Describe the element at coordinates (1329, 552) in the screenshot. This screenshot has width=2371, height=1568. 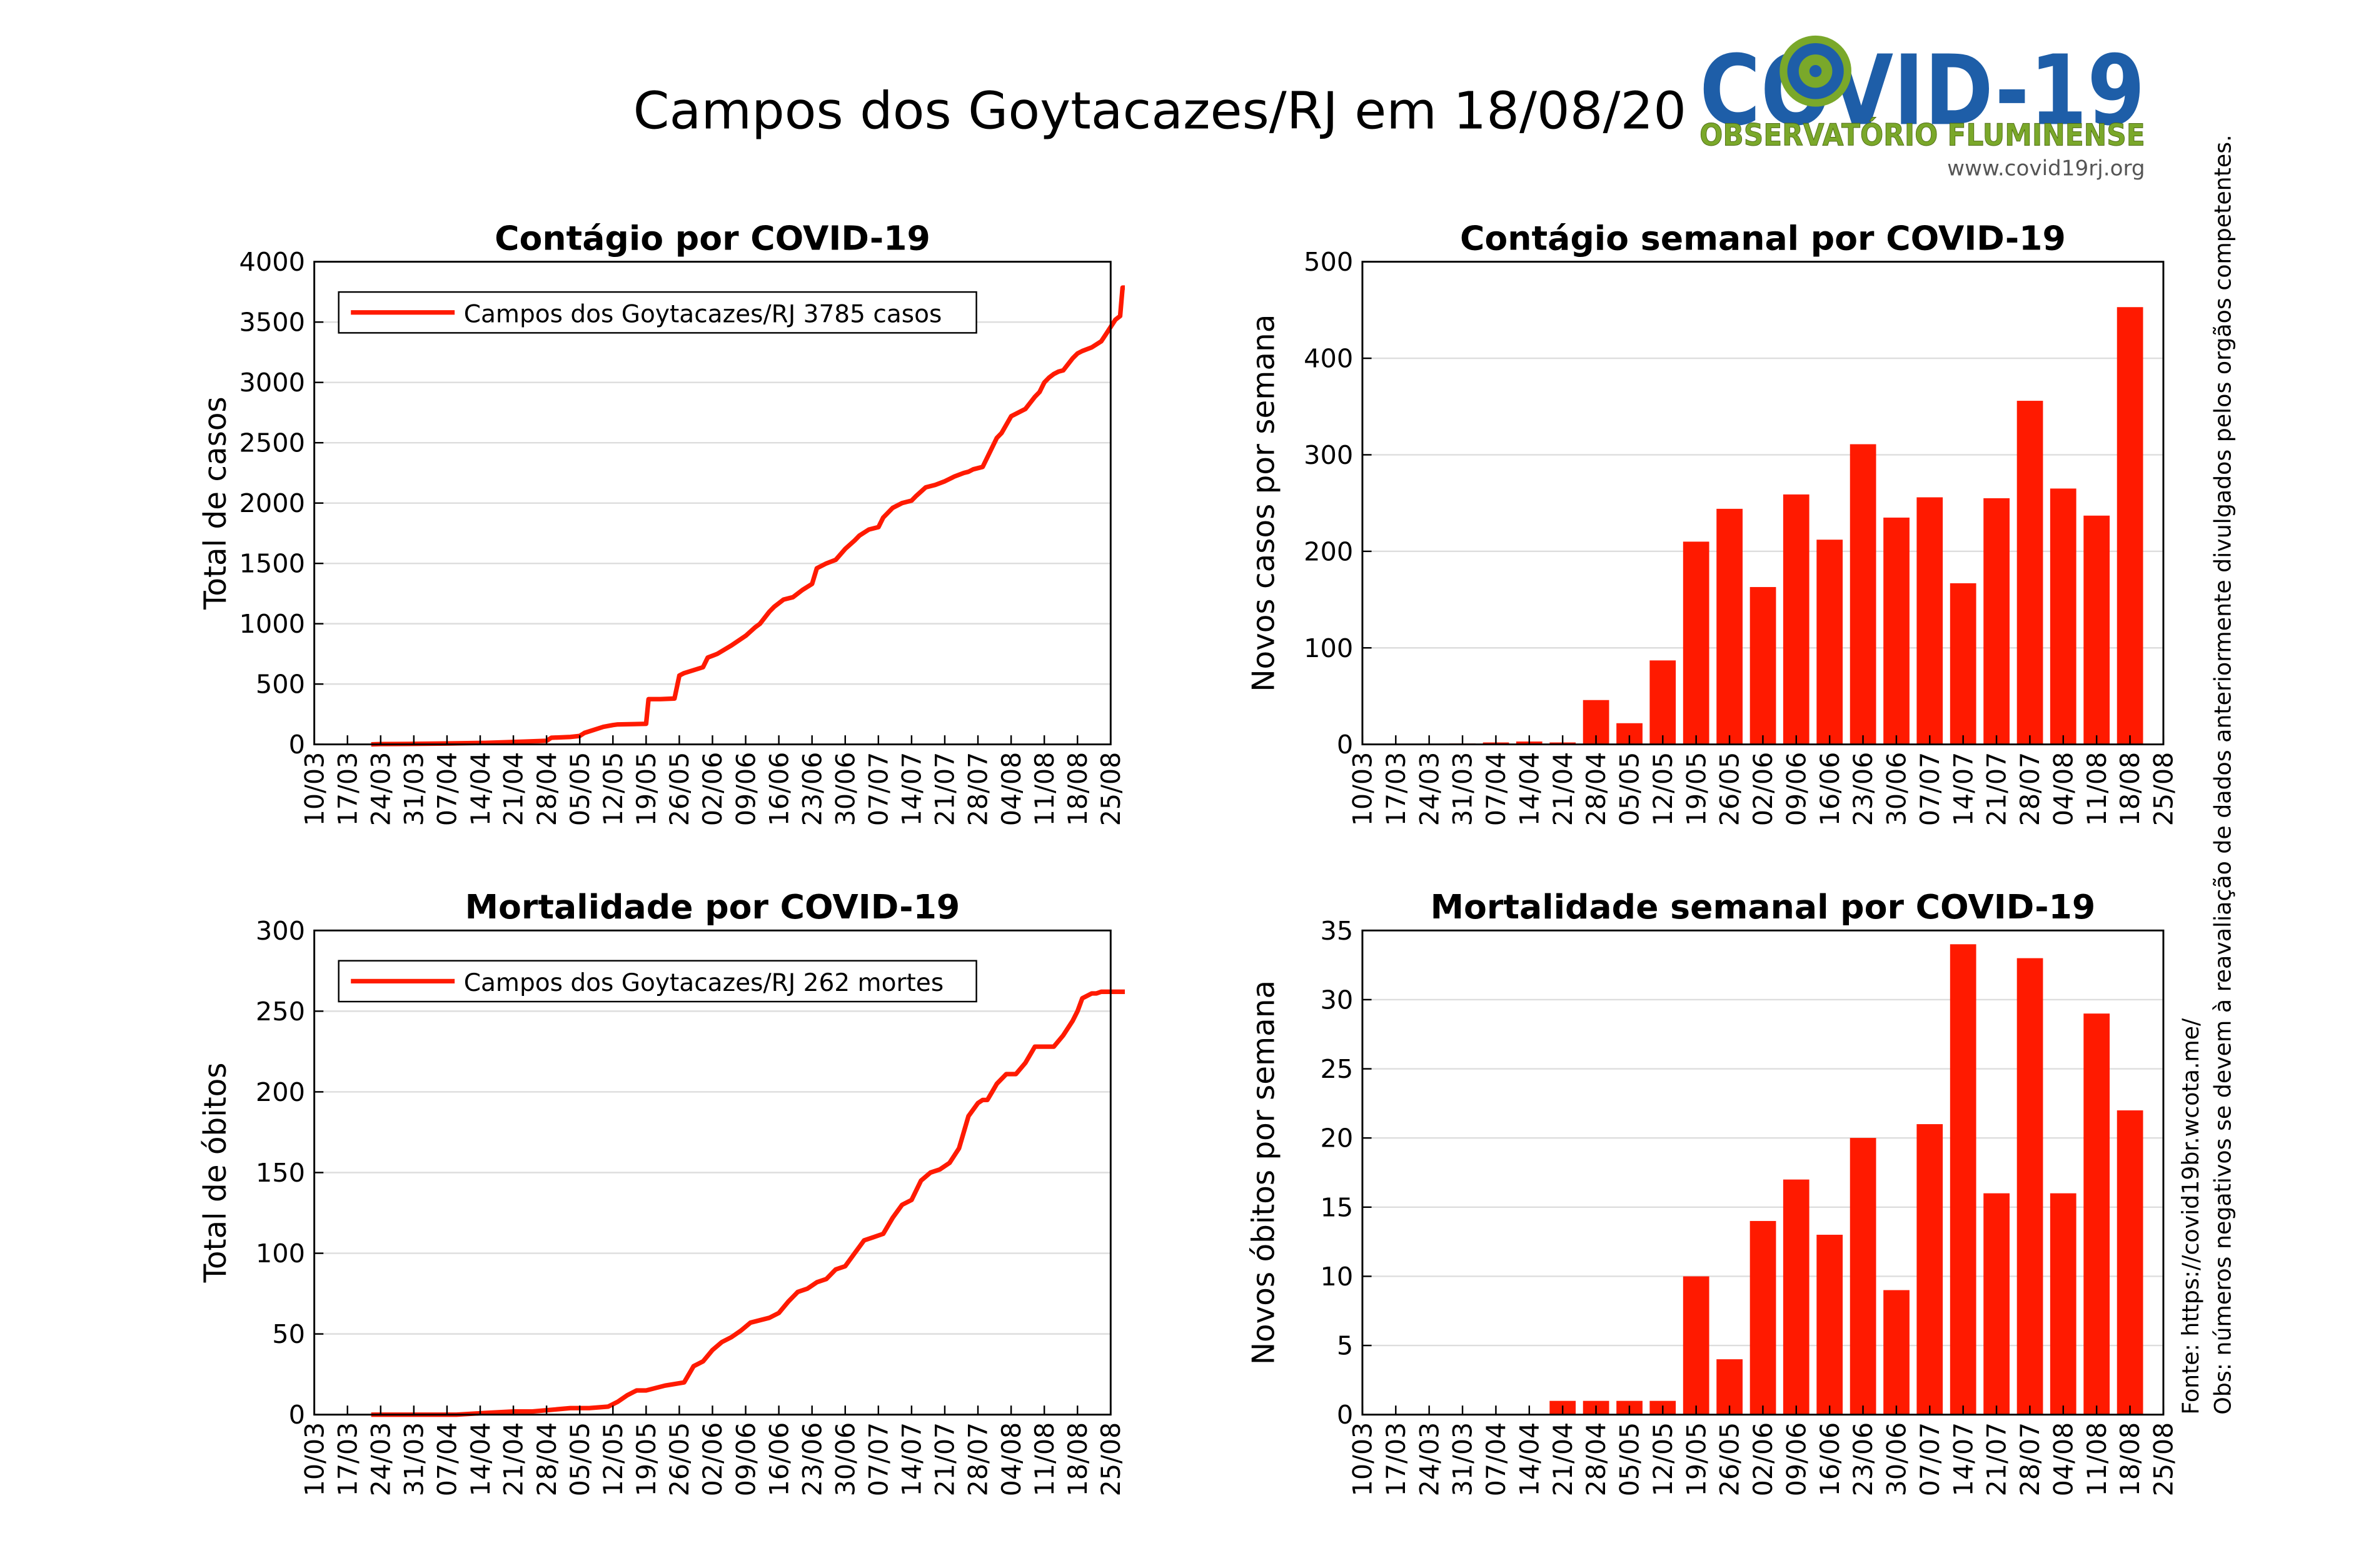
I see `y-tick-label: 200` at that location.